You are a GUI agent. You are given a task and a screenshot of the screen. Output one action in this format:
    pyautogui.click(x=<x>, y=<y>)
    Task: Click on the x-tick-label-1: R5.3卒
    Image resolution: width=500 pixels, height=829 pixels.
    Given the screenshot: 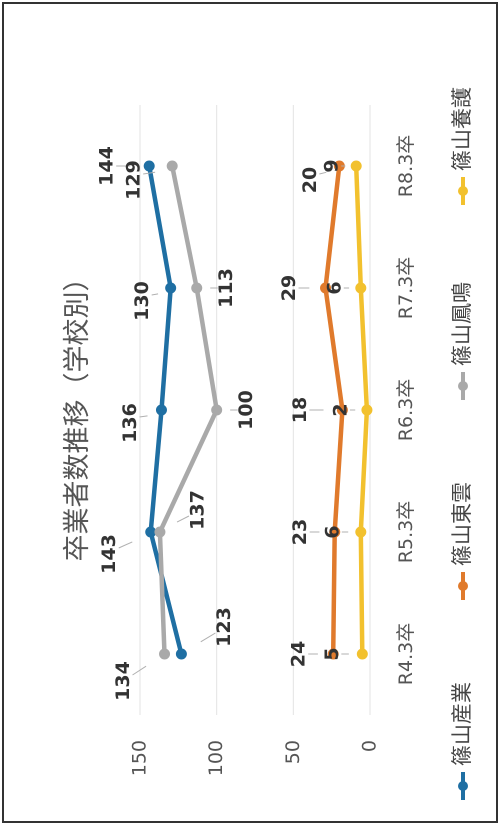 What is the action you would take?
    pyautogui.click(x=406, y=532)
    